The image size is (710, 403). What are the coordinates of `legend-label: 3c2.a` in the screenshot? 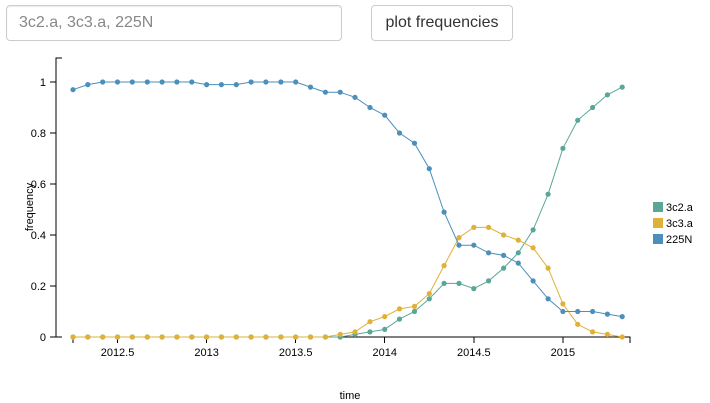 It's located at (680, 208).